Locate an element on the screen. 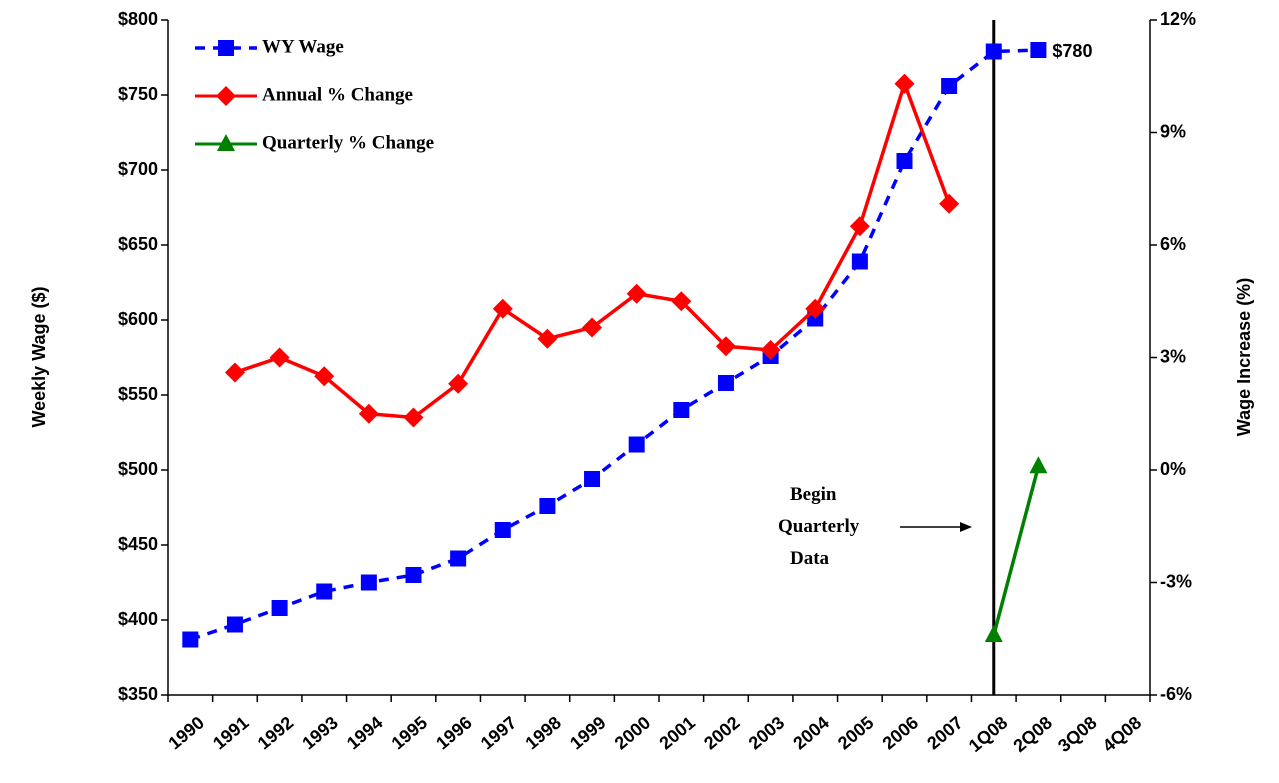 The image size is (1279, 783). series-line is located at coordinates (1016, 550).